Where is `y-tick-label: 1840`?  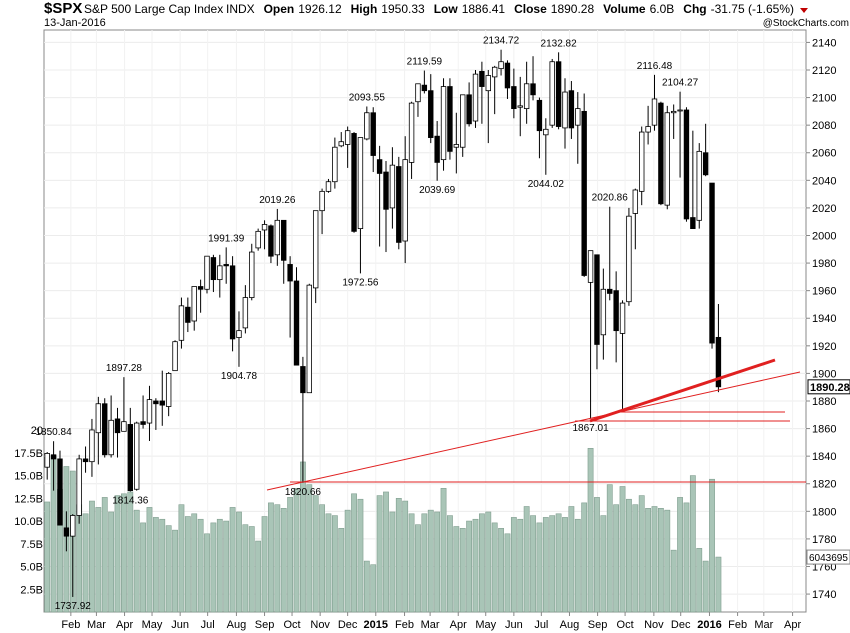 y-tick-label: 1840 is located at coordinates (824, 457).